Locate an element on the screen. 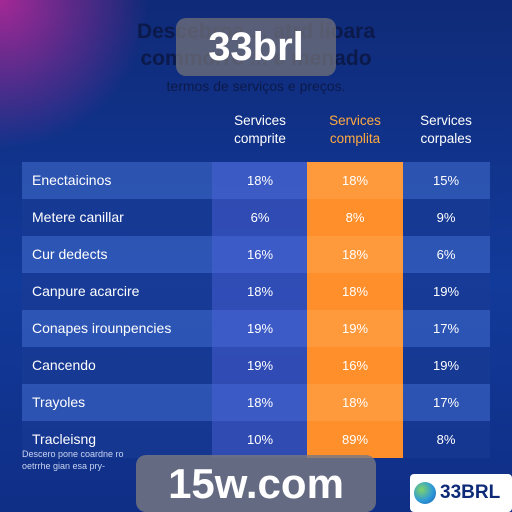 This screenshot has width=512, height=512. table-row: Enectaicinos 18% 18% 15% is located at coordinates (256, 180).